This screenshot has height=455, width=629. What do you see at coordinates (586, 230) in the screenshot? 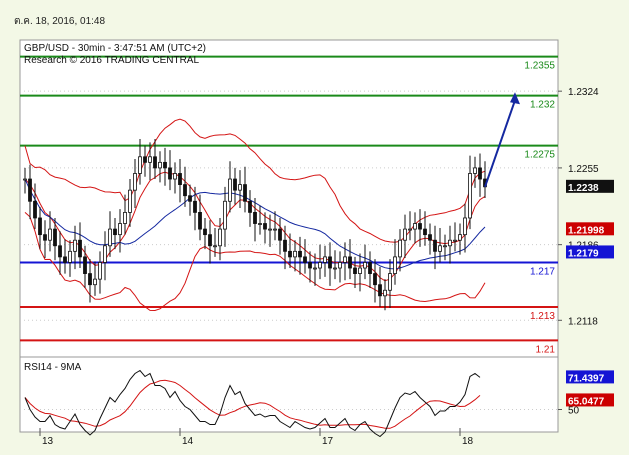
I see `price-tag: 1.21998` at bounding box center [586, 230].